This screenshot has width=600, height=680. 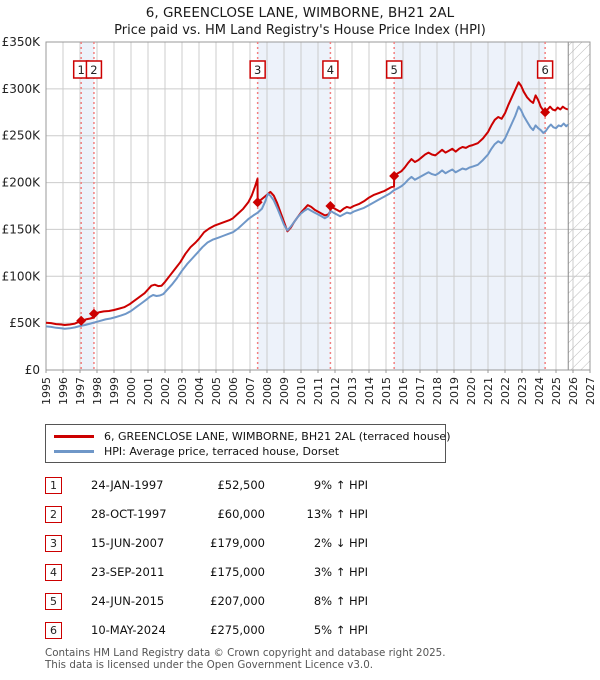 I want to click on svg-text: 6, so click(x=544, y=70).